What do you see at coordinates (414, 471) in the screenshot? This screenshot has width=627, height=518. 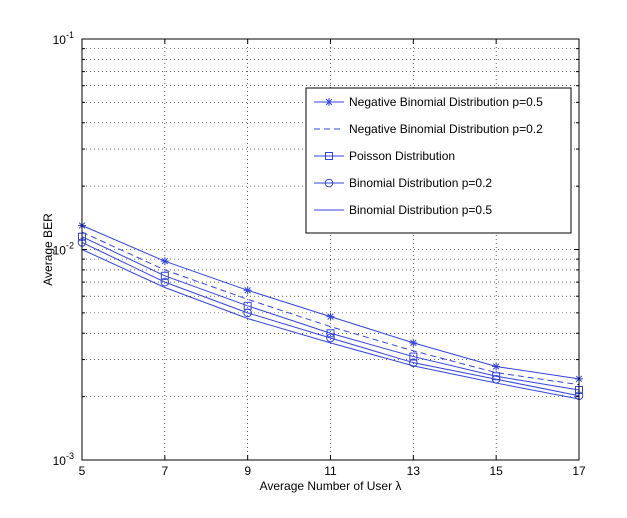 I see `x-tick-label: 13` at bounding box center [414, 471].